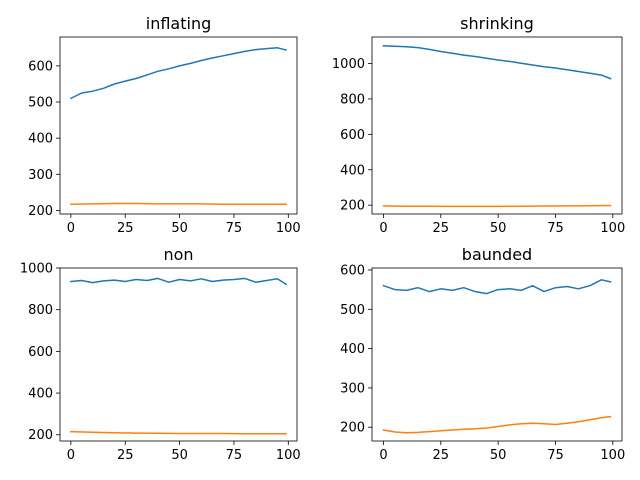  I want to click on subplot-title: baunded, so click(497, 254).